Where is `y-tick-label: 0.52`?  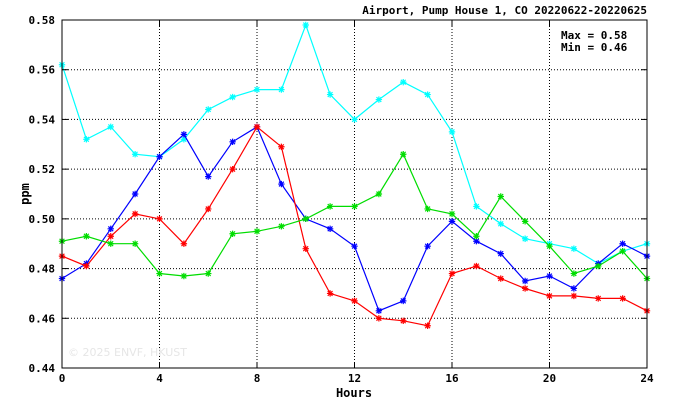 y-tick-label: 0.52 is located at coordinates (42, 169).